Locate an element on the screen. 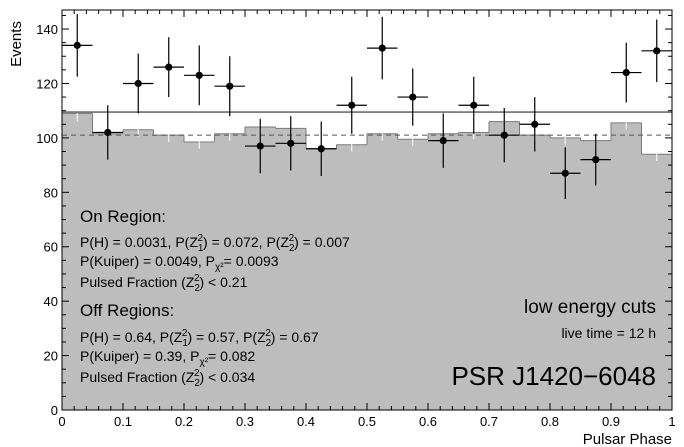  off-region-line-3: Pulsed Fraction (Z22) < 0.034 is located at coordinates (167, 378).